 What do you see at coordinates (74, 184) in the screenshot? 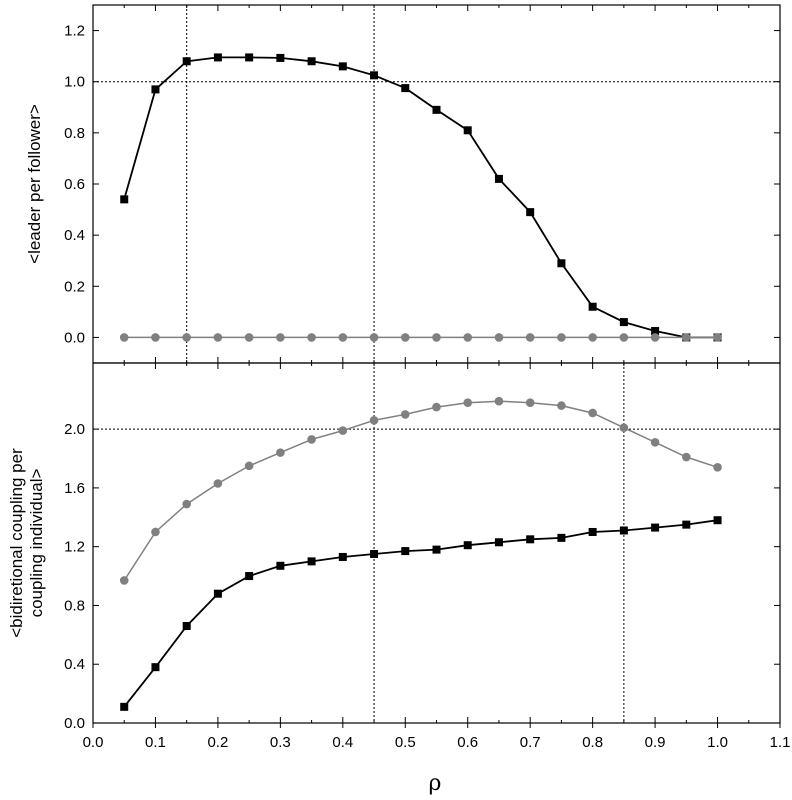
I see `y-tick-label: 0.6` at bounding box center [74, 184].